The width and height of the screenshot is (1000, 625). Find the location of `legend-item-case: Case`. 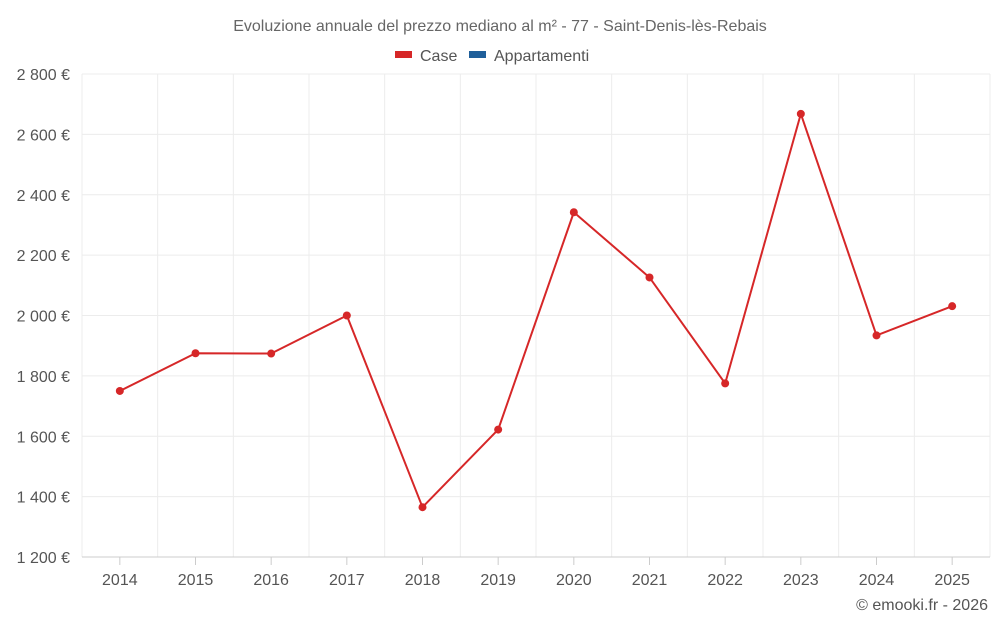

legend-item-case: Case is located at coordinates (426, 56).